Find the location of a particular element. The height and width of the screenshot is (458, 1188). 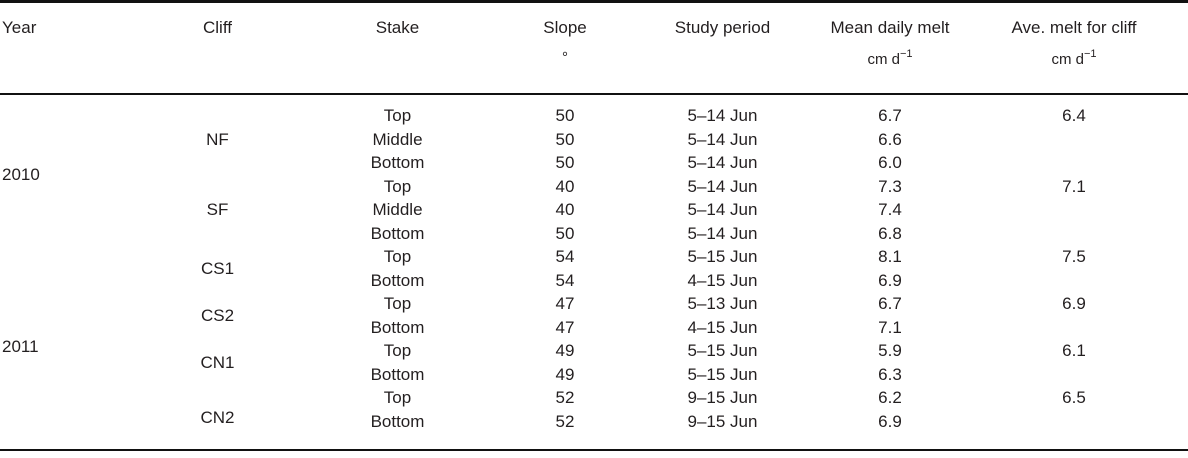

cell-cliff-cn1: CN1 is located at coordinates (217, 362).